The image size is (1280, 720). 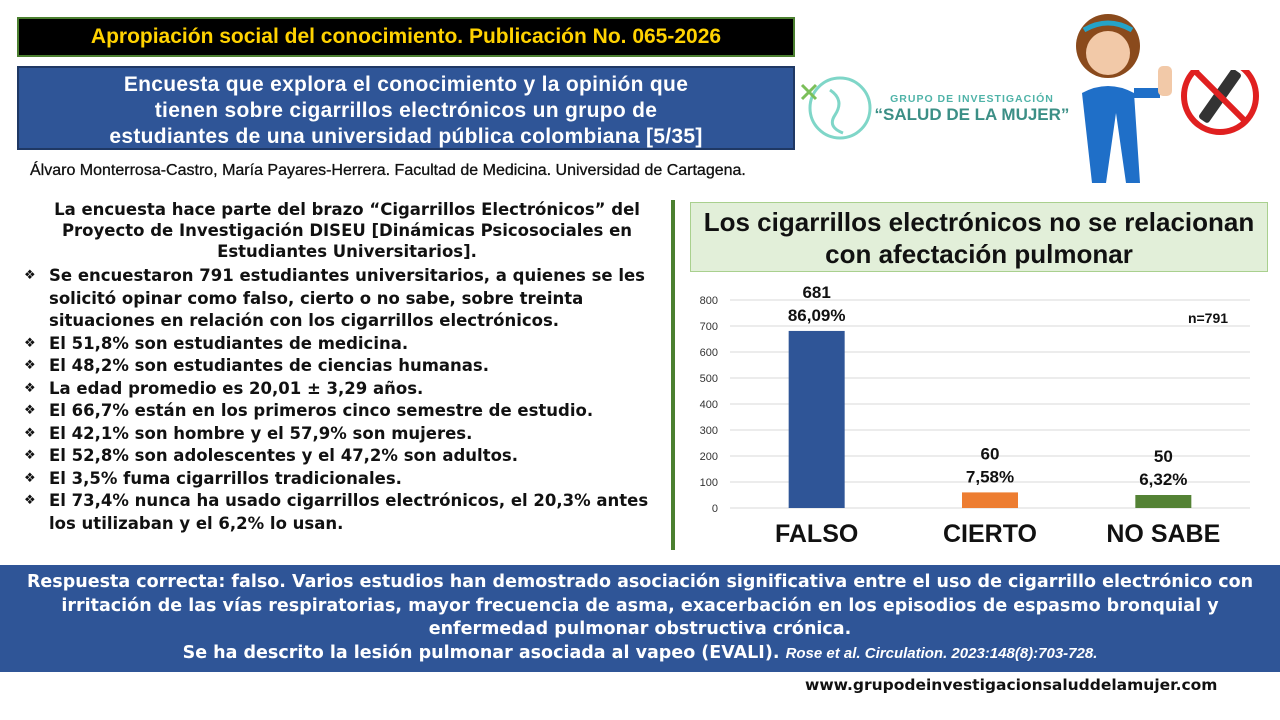 I want to click on percent-label: 6,32%, so click(x=1163, y=479).